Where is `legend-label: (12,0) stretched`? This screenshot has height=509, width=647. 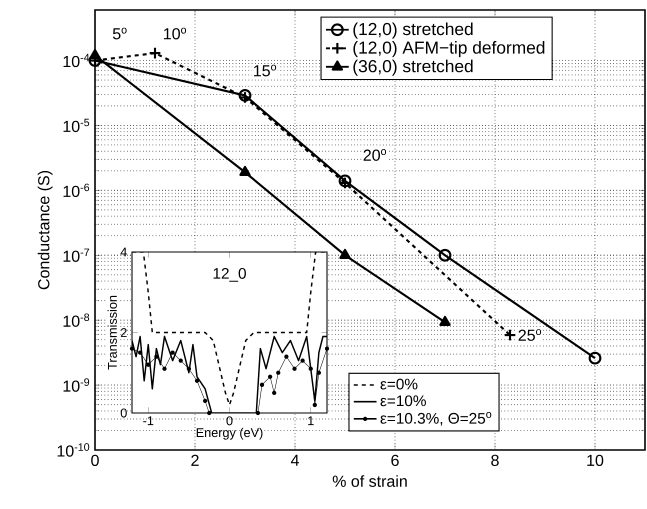
legend-label: (12,0) stretched is located at coordinates (413, 30).